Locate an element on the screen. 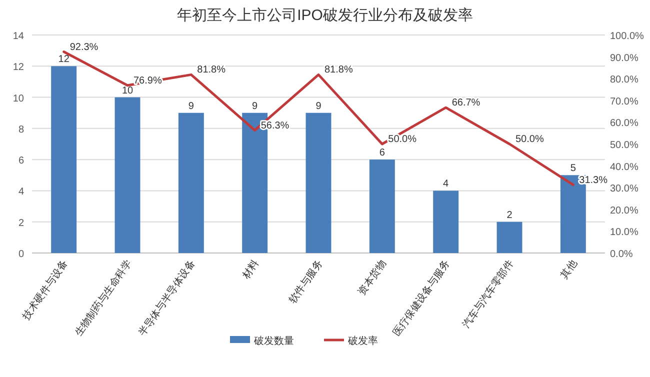 The width and height of the screenshot is (650, 377). x-tick-label: 其他 is located at coordinates (569, 270).